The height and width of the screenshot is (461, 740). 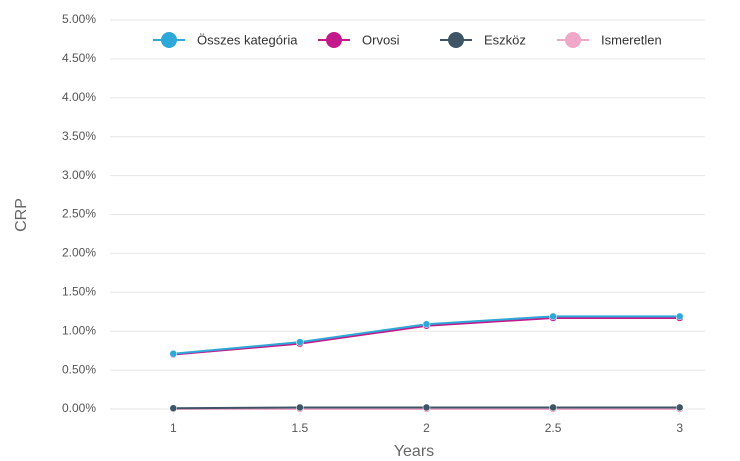 I want to click on x-tick-label: 2.5, so click(x=553, y=428).